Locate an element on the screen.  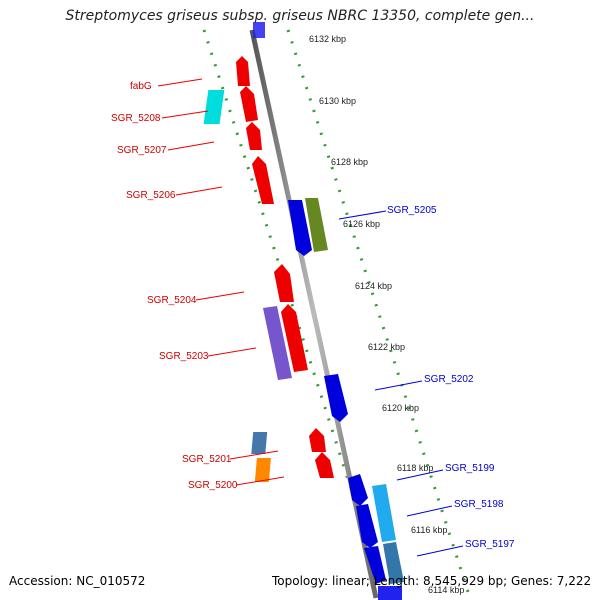
gene-label: SGR_5202 is located at coordinates (449, 379).